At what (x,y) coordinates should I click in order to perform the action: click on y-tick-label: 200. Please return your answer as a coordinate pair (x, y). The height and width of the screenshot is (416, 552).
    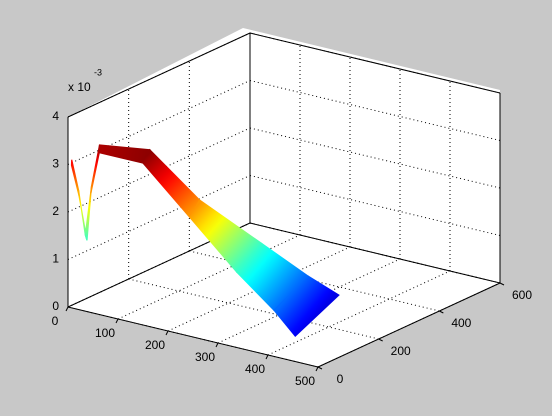
    Looking at the image, I should click on (401, 351).